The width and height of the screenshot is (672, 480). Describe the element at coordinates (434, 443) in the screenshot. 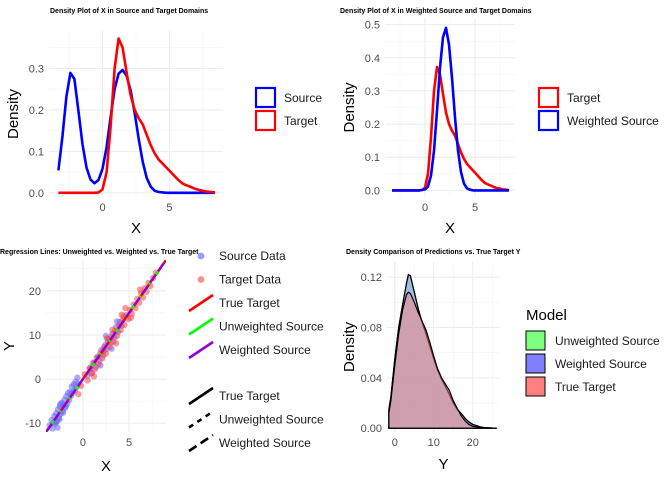

I see `x-tick-label: 10` at that location.